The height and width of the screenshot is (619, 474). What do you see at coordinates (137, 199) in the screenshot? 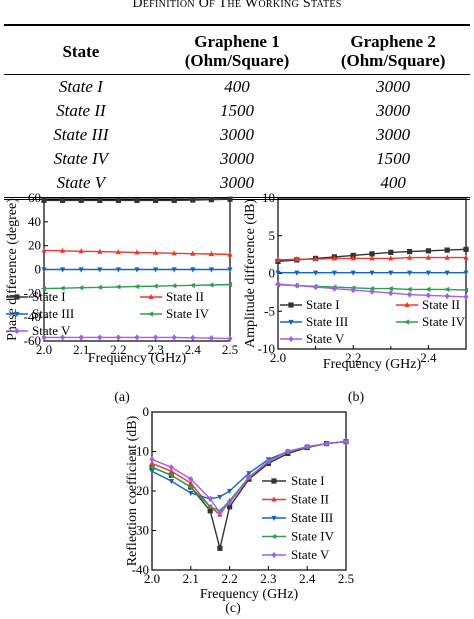
I see `series-state-i` at bounding box center [137, 199].